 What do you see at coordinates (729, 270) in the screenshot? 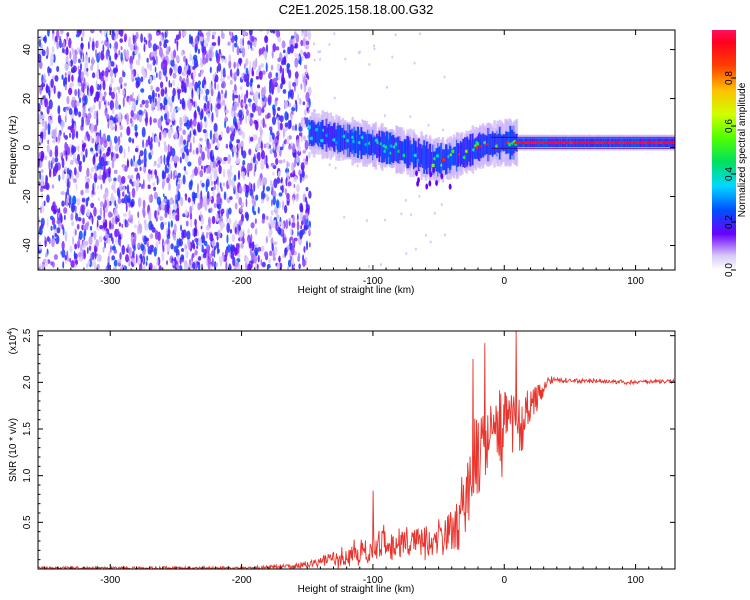
I see `colorbar-tick-label: 0.0` at bounding box center [729, 270].